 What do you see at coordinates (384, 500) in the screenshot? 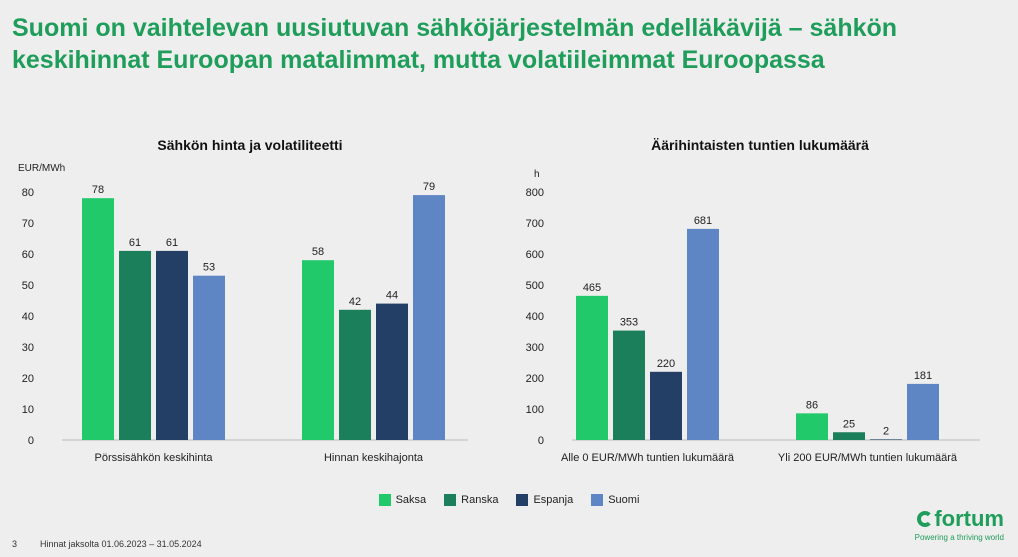
I see `legend-swatch-saksa` at bounding box center [384, 500].